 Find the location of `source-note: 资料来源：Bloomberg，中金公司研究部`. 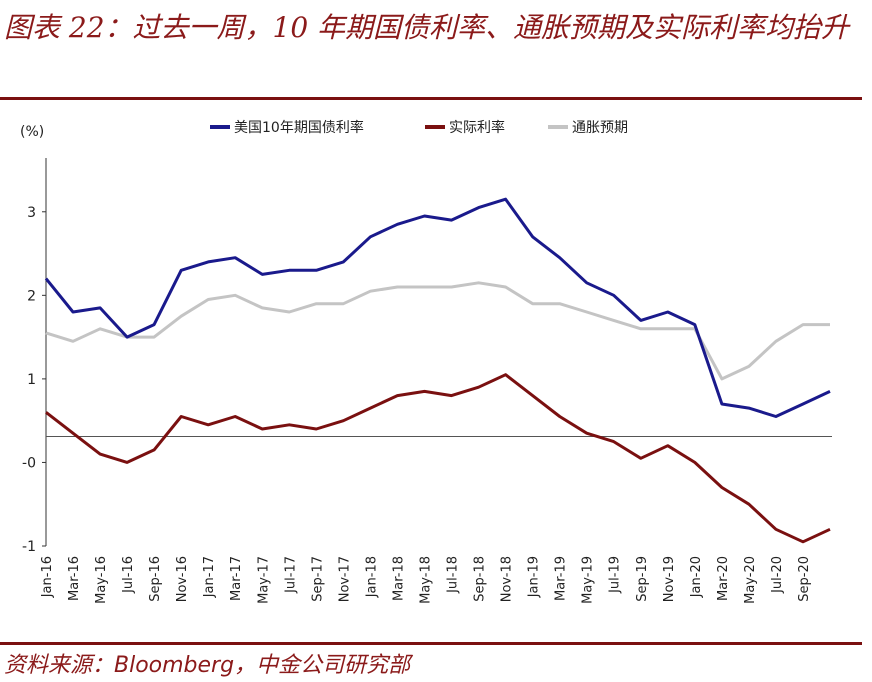

source-note: 资料来源：Bloomberg，中金公司研究部 is located at coordinates (207, 665).